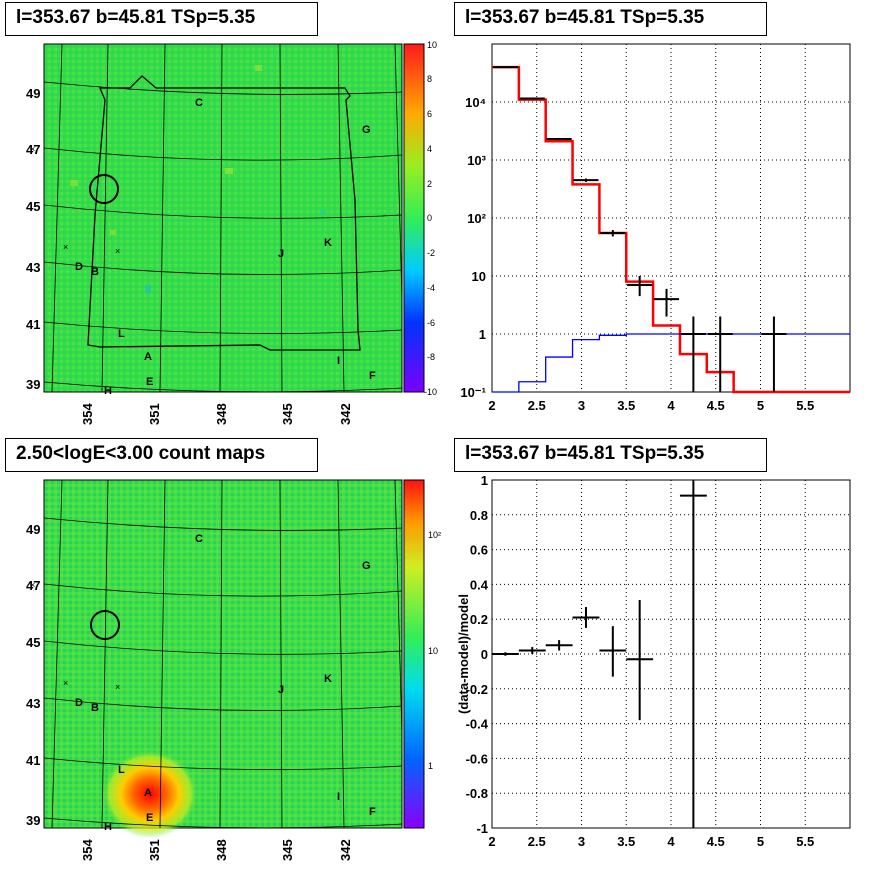 The height and width of the screenshot is (872, 896). What do you see at coordinates (431, 323) in the screenshot?
I see `svg-text: -6` at bounding box center [431, 323].